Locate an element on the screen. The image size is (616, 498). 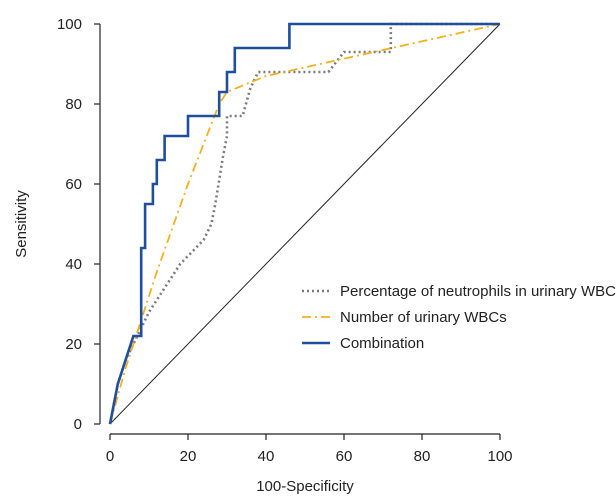
legend-label: Combination is located at coordinates (382, 343).